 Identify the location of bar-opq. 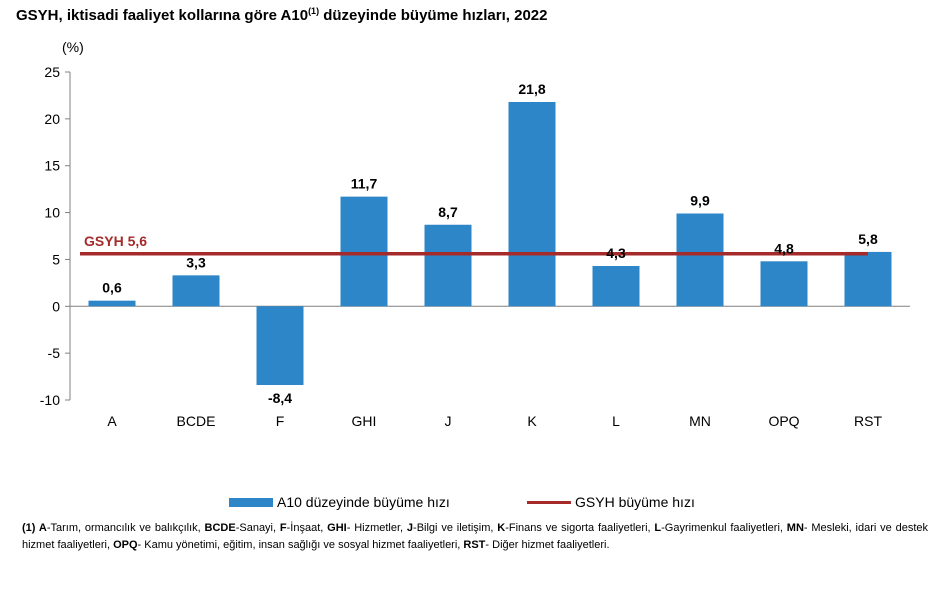
(784, 284).